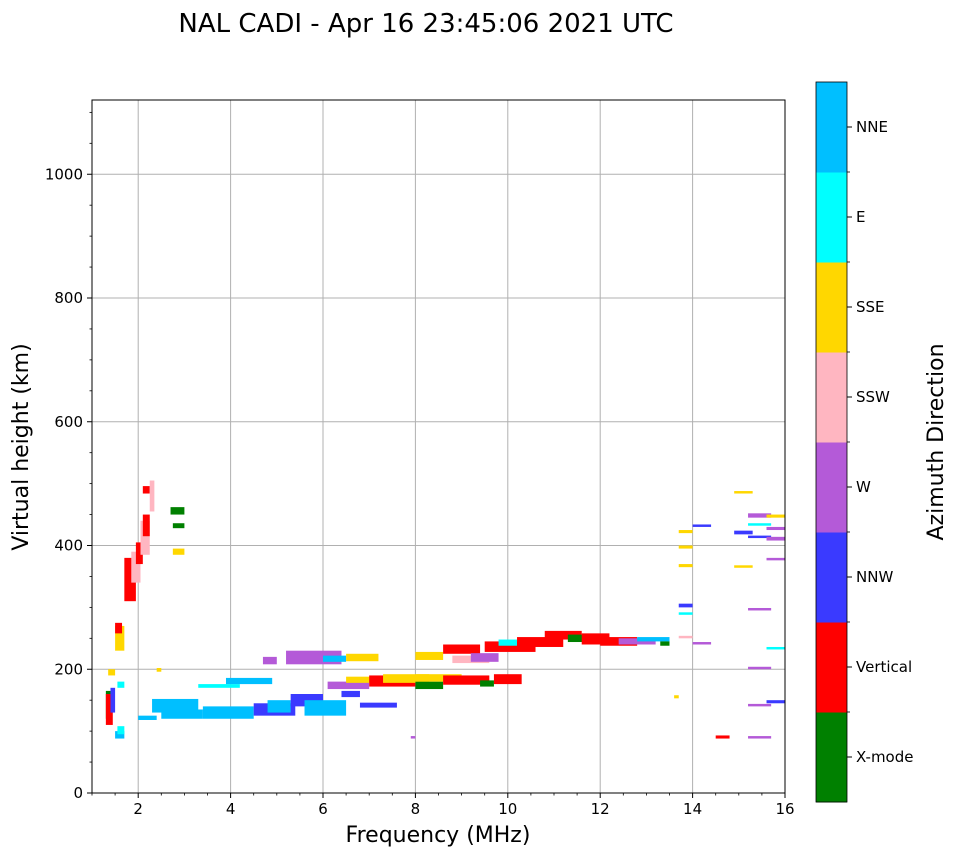 The width and height of the screenshot is (958, 857). Describe the element at coordinates (64, 174) in the screenshot. I see `y-tick-label: 1000` at that location.